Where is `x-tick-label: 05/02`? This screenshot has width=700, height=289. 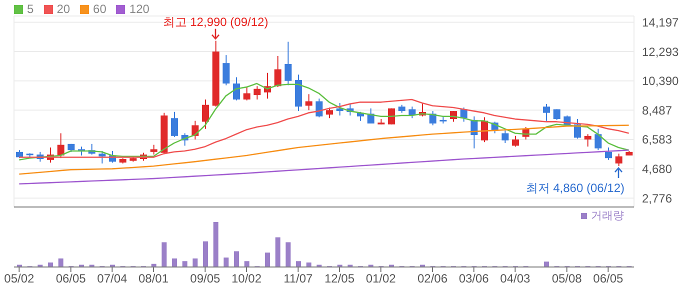 x-tick-label: 05/02 is located at coordinates (19, 279).